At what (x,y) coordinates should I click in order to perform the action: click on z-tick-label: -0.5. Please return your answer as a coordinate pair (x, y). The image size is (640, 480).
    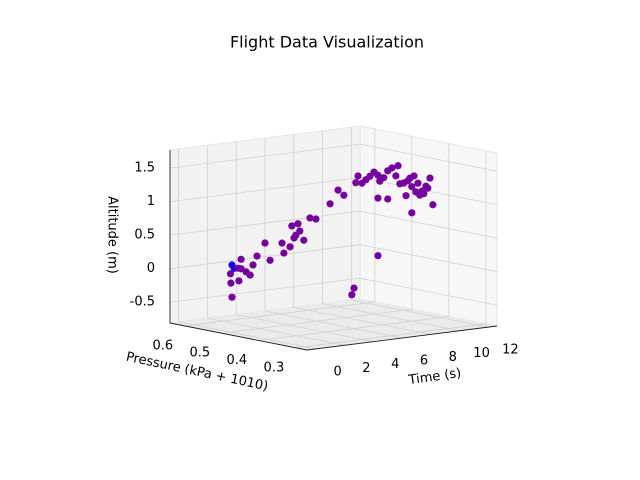
    Looking at the image, I should click on (142, 302).